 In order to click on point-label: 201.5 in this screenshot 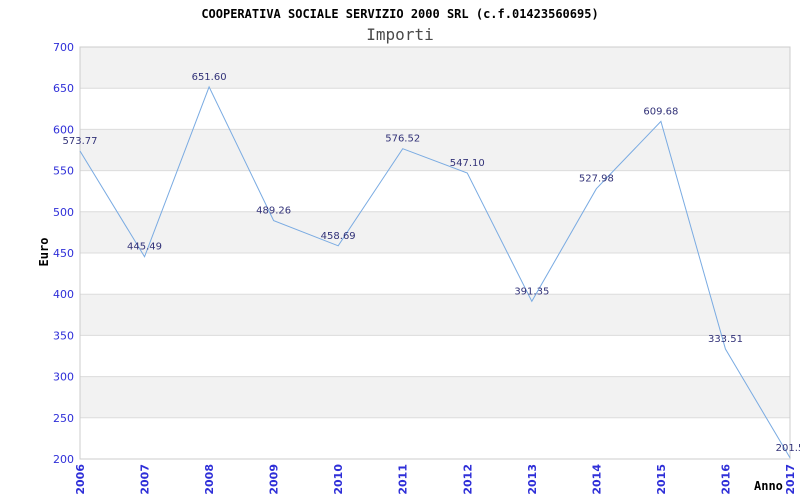, I will do `click(788, 448)`.